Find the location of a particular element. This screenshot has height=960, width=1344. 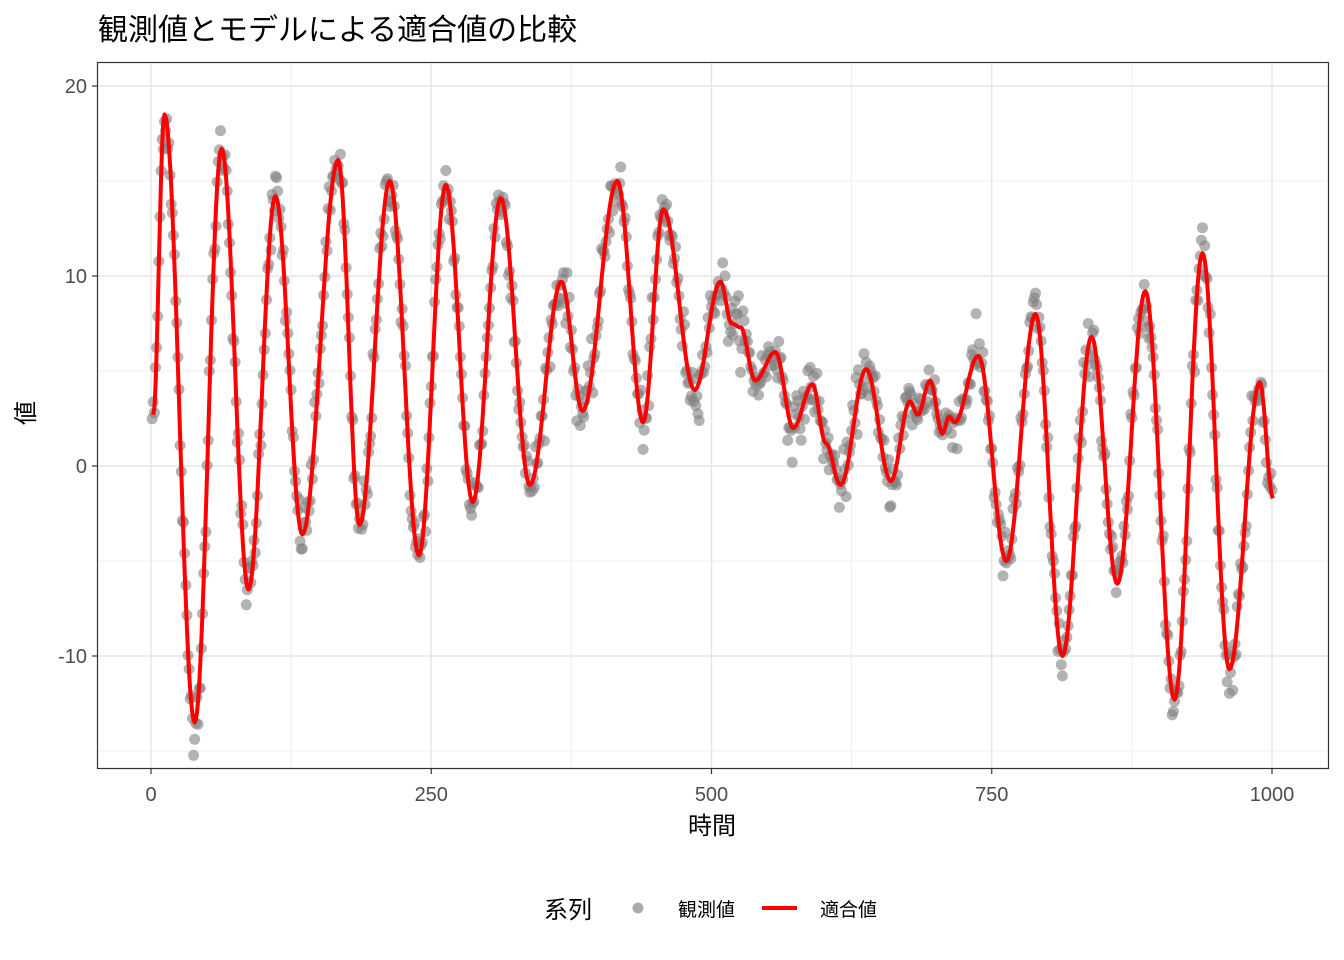

y-tick-label: -10 is located at coordinates (72, 657).